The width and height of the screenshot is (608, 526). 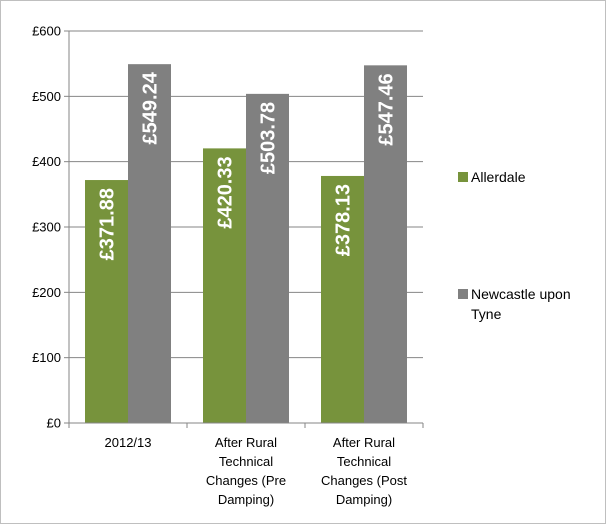 I want to click on y-tick-label: £100, so click(x=46, y=357).